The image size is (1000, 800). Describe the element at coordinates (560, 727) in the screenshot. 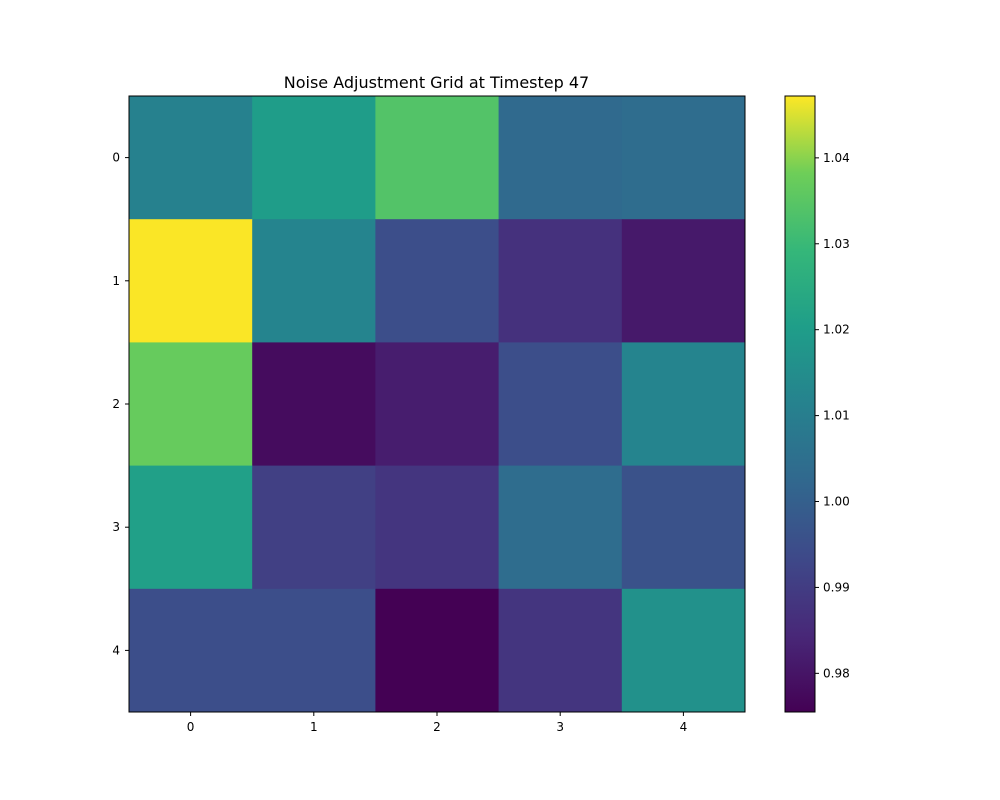

I see `x-tick-label: 3` at that location.